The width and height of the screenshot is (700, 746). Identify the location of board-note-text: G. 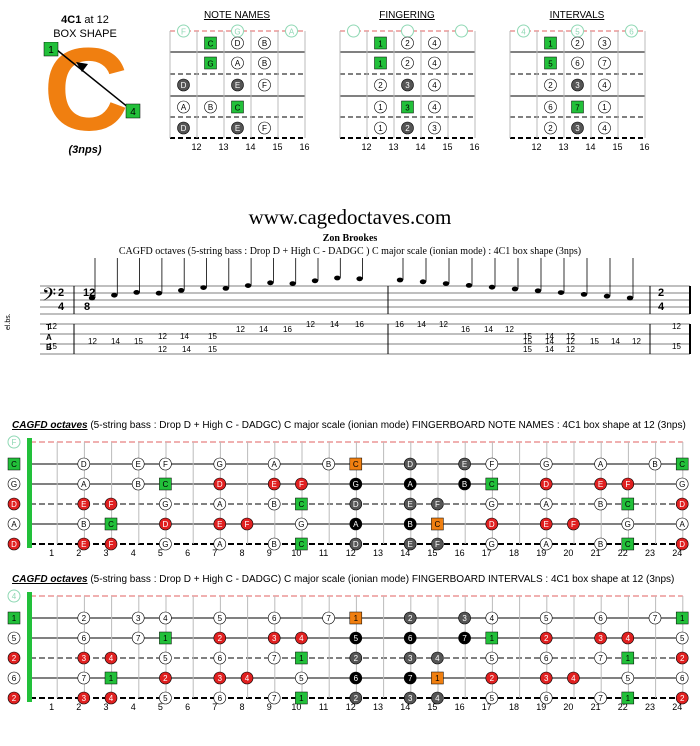
(220, 464).